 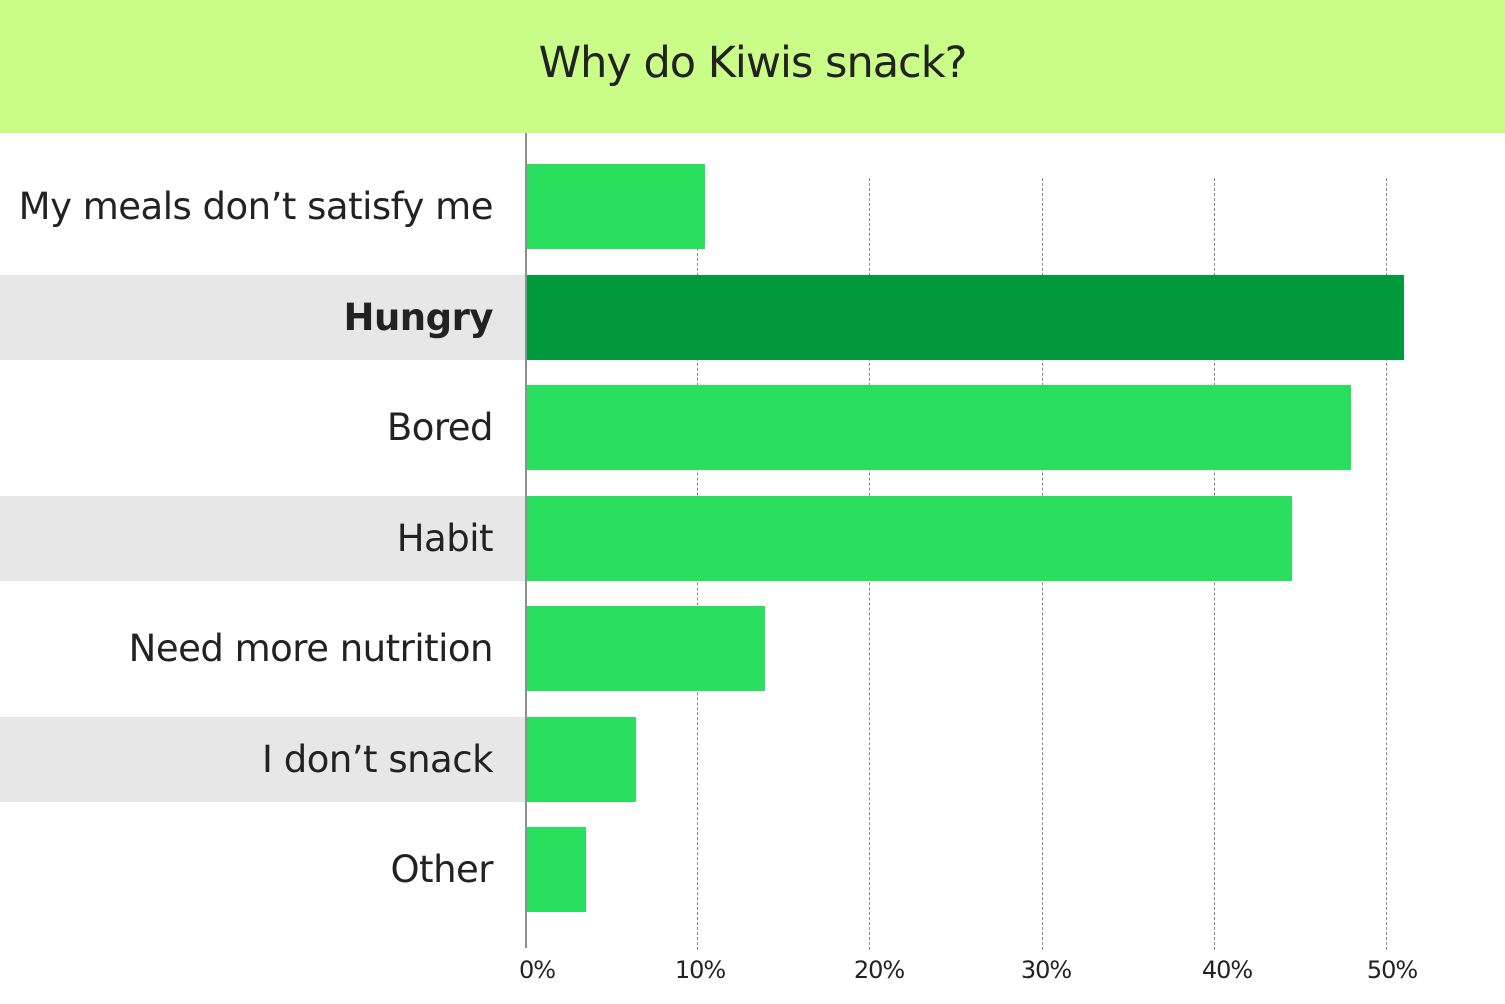 What do you see at coordinates (440, 427) in the screenshot?
I see `category-label: Bored` at bounding box center [440, 427].